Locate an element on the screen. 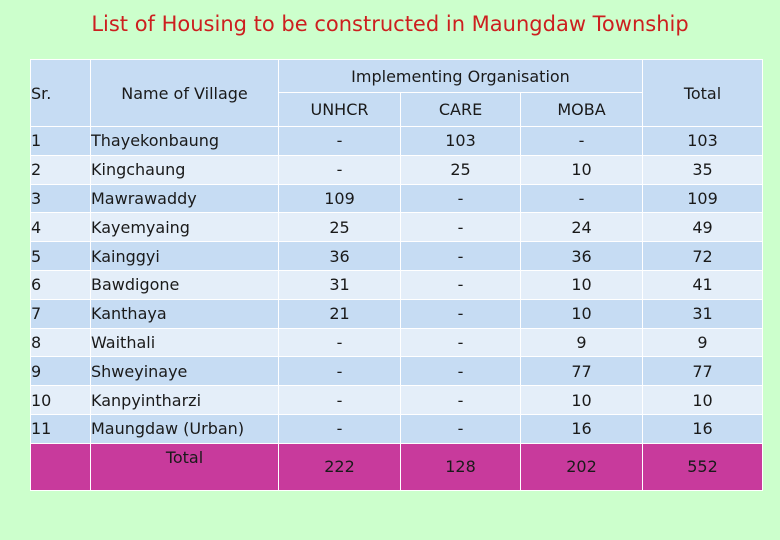  header-total: Total is located at coordinates (702, 93).